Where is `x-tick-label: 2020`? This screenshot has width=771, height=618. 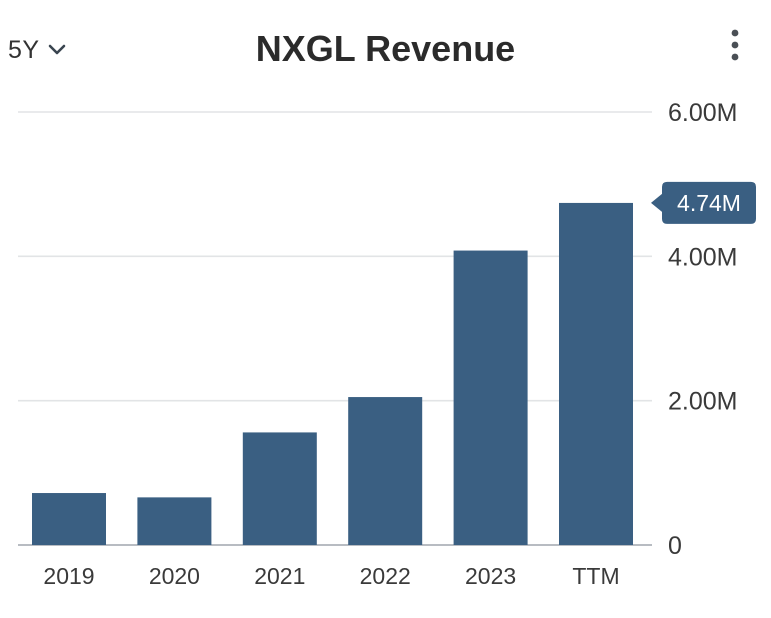
x-tick-label: 2020 is located at coordinates (174, 576).